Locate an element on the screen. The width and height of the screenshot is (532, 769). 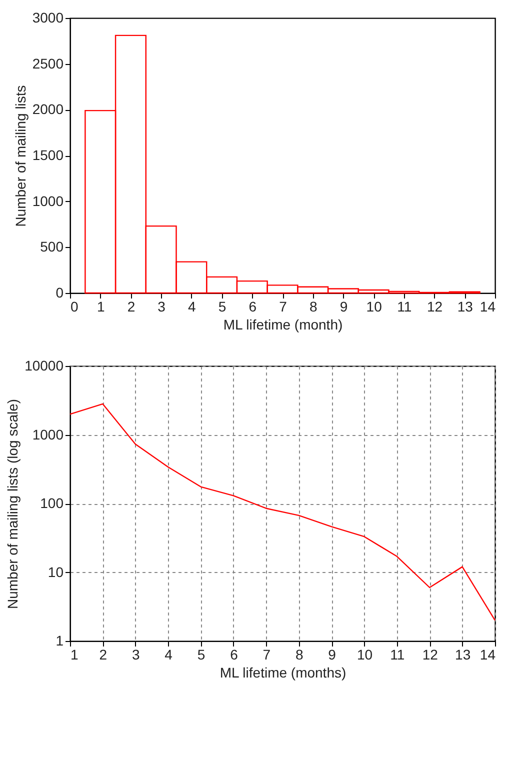
y-tick-label: 10 is located at coordinates (56, 572).